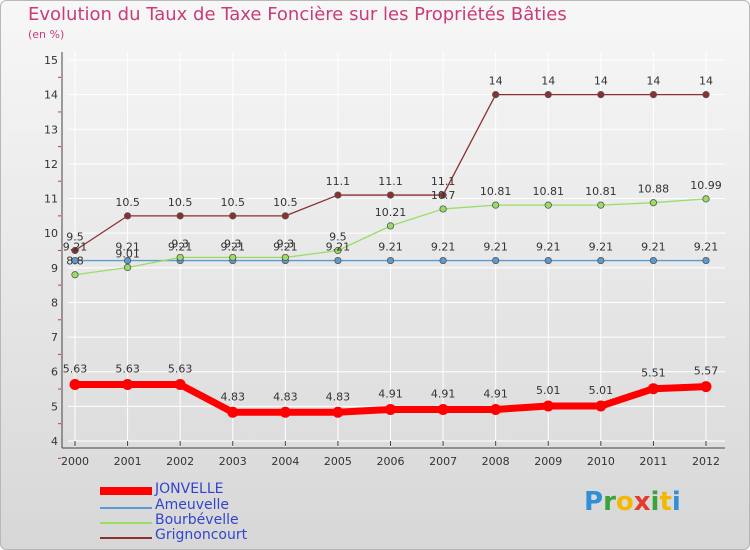 The width and height of the screenshot is (750, 550). I want to click on y-tick-label: 6, so click(54, 372).